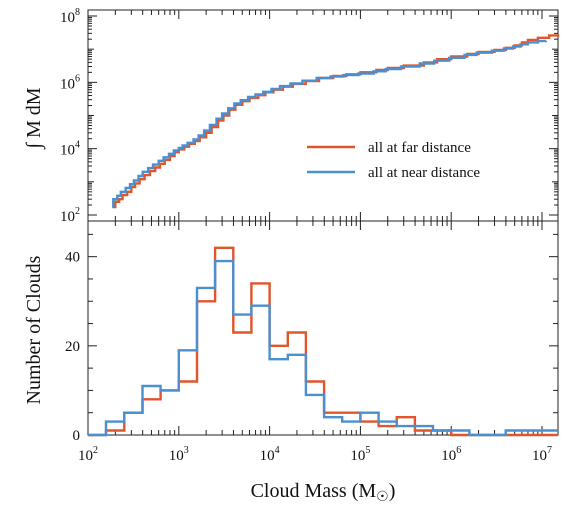 The height and width of the screenshot is (514, 570). I want to click on bottom-y-tick-labels: 0 20 40, so click(72, 347).